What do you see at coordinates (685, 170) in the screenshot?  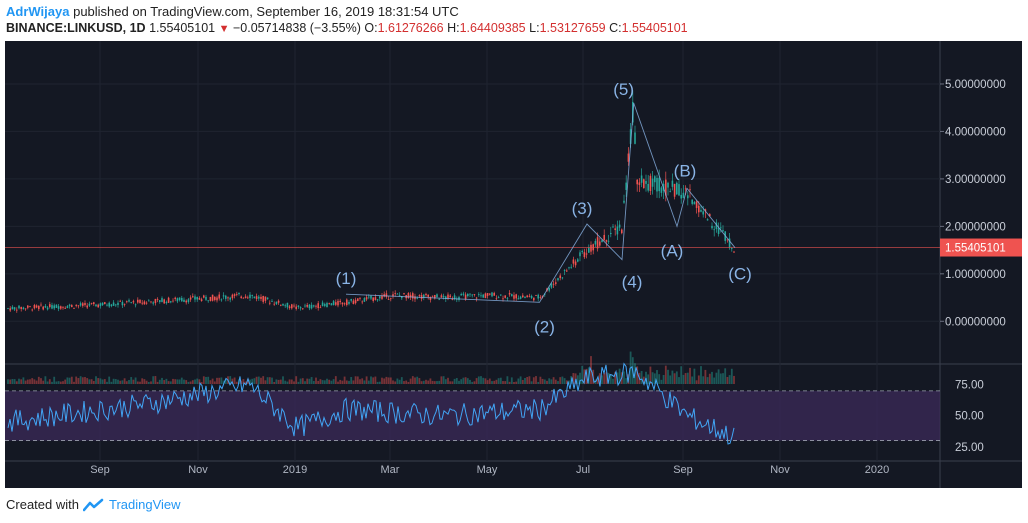 I see `wave-label: (B)` at bounding box center [685, 170].